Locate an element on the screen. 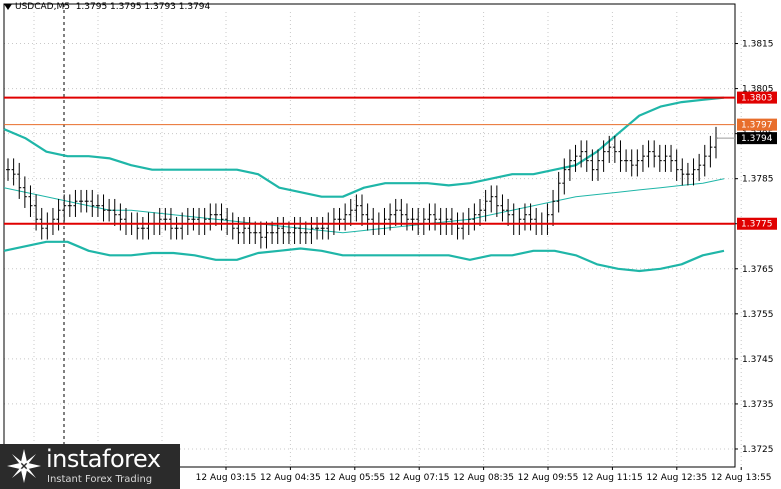  x-tick-label: 12 Aug 07:15 is located at coordinates (419, 478).